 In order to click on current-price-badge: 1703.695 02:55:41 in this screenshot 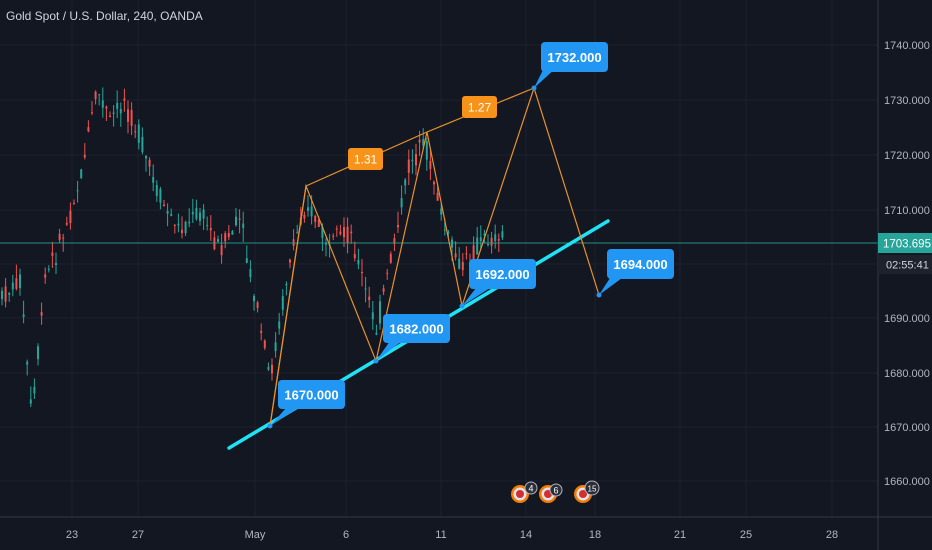, I will do `click(905, 253)`.